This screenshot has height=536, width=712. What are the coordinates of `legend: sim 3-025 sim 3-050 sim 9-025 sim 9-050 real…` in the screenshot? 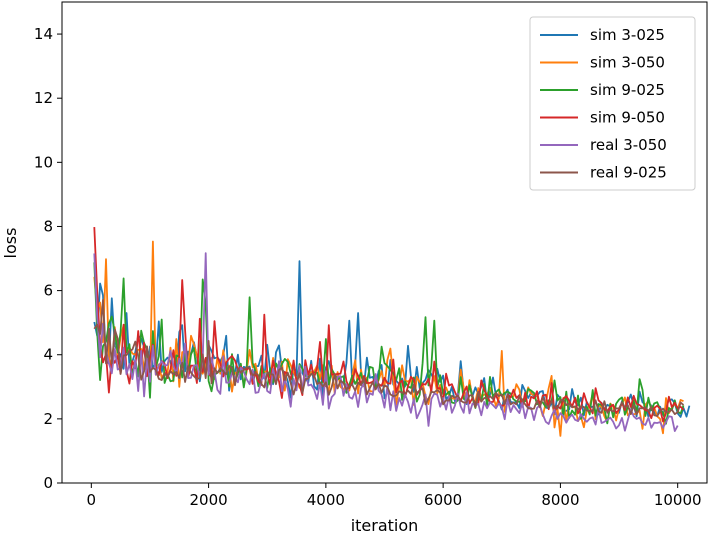 It's located at (612, 103).